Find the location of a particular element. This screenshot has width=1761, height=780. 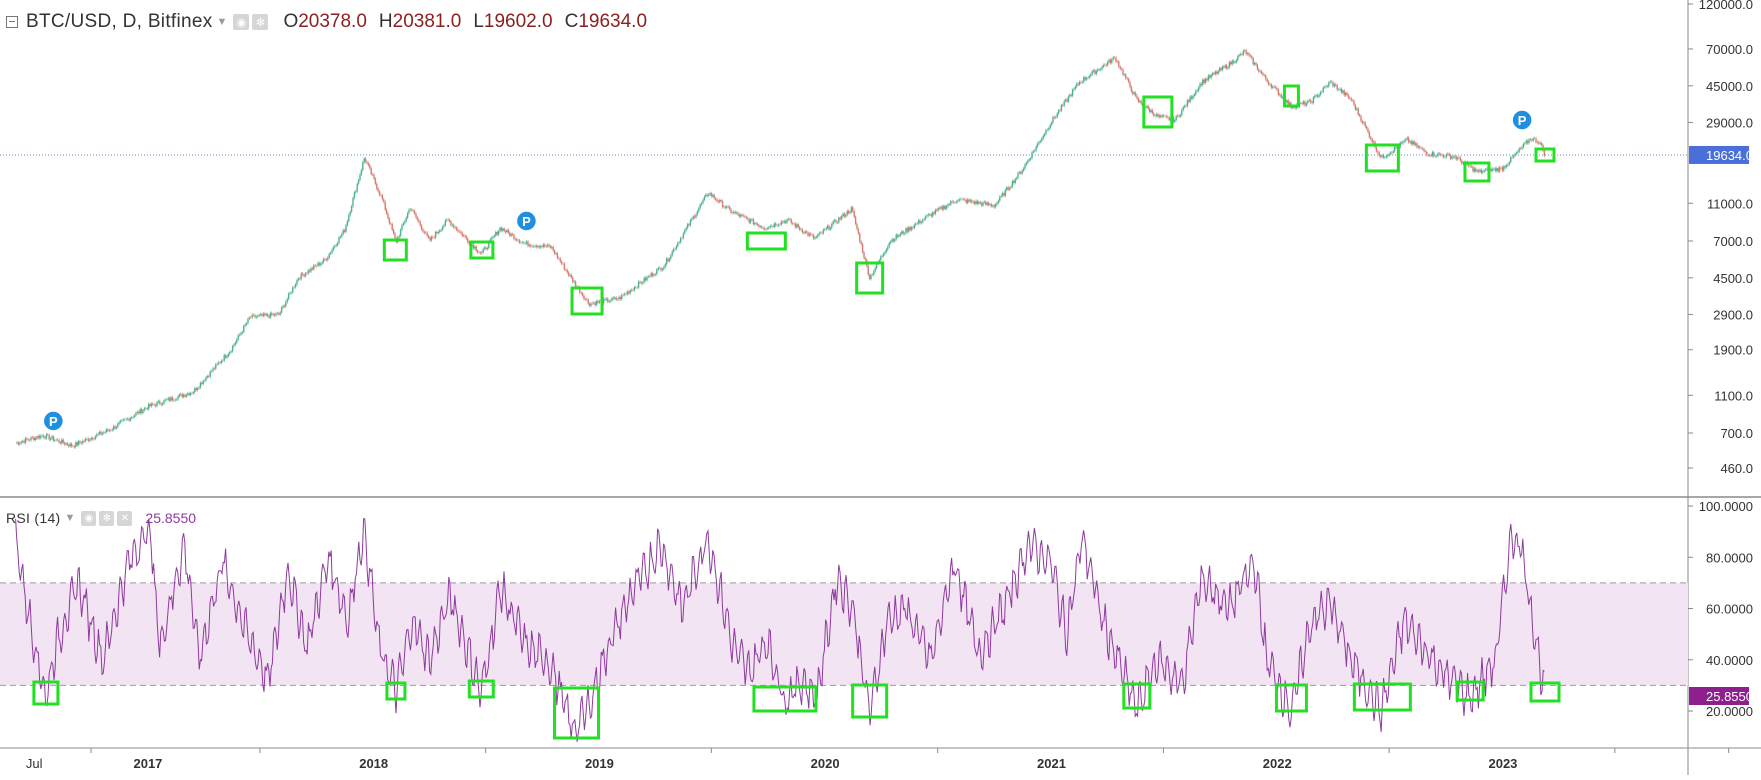

price-tick-label: 11000.0 is located at coordinates (1730, 203).